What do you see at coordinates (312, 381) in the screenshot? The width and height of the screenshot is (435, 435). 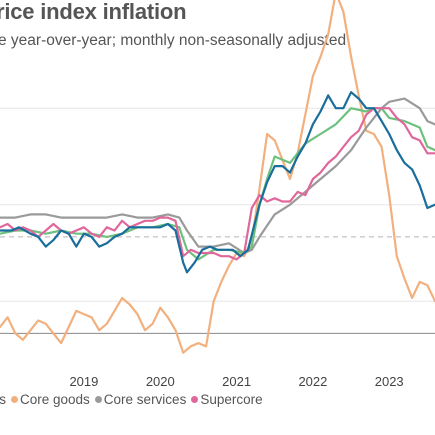 I see `x-tick-label: 2022` at bounding box center [312, 381].